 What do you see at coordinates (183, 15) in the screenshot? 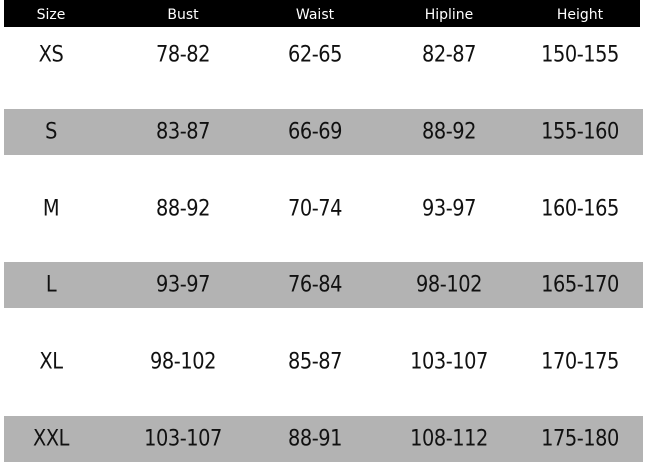
I see `header-cell: Bust` at bounding box center [183, 15].